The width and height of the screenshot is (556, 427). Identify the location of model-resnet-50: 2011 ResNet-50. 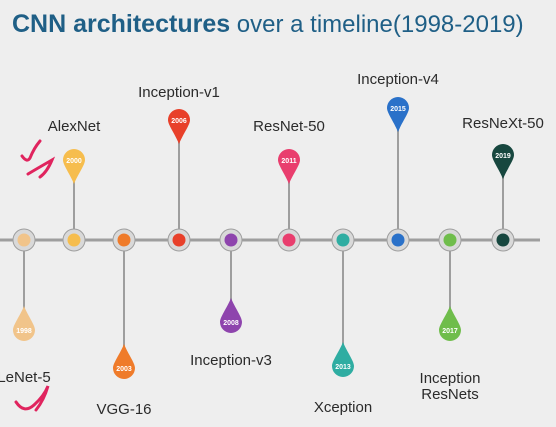
(289, 185).